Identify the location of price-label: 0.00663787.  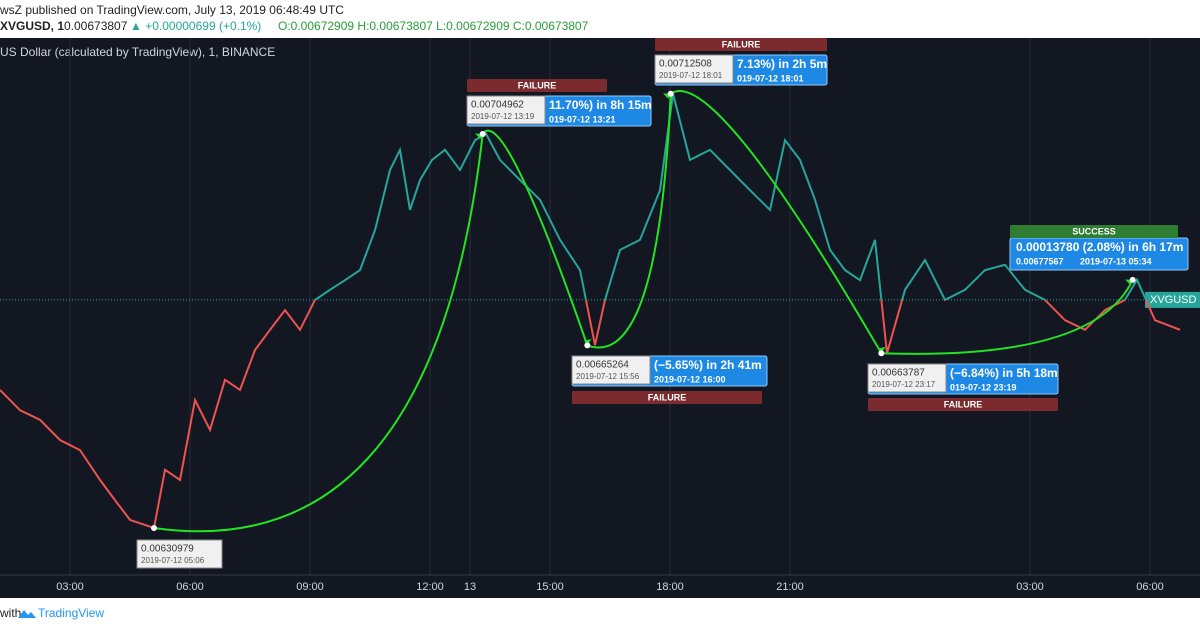
(898, 373).